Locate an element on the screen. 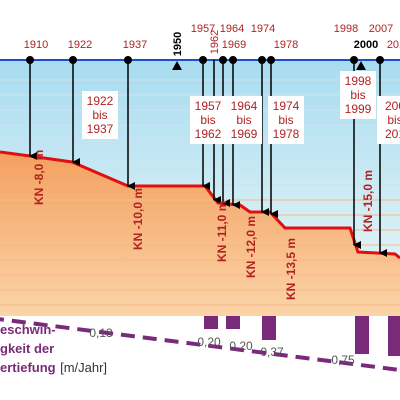  period-text: 1937 is located at coordinates (100, 129).